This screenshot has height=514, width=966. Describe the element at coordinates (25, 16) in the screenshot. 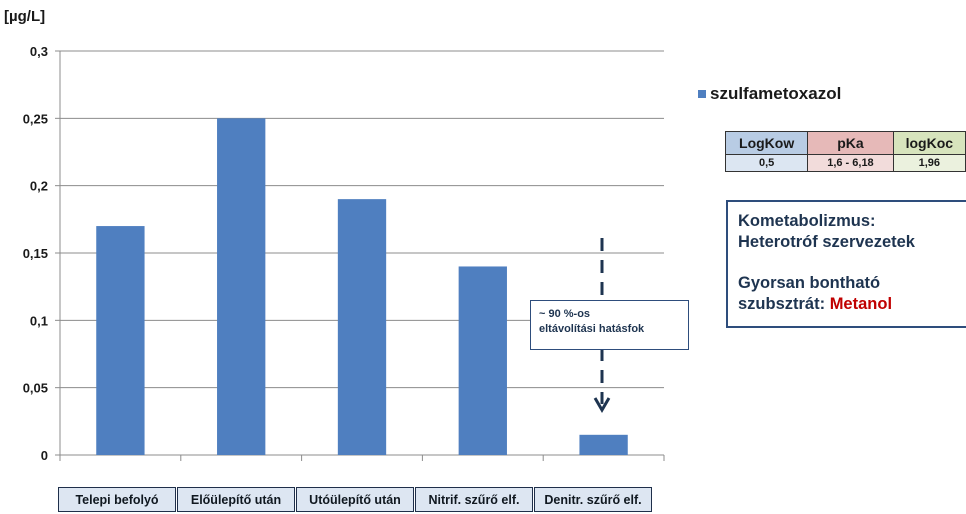

I see `y-axis-unit-label: [µg/L]` at that location.